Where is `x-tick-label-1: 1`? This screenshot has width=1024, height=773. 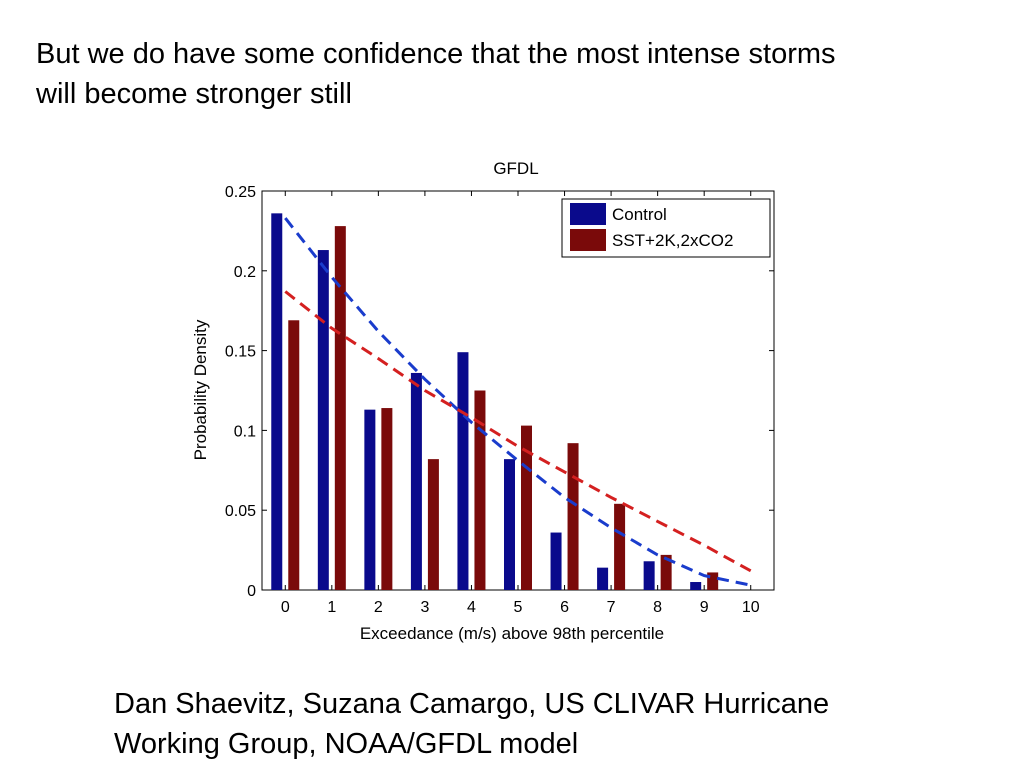 x-tick-label-1: 1 is located at coordinates (331, 607).